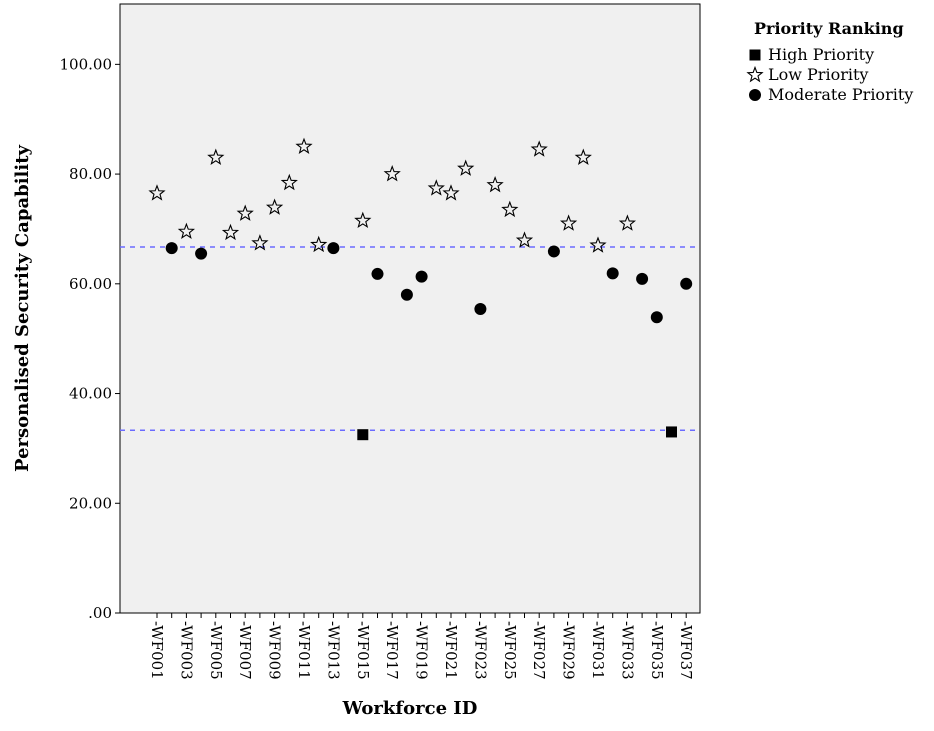 The image size is (934, 731). Describe the element at coordinates (392, 650) in the screenshot. I see `x-tick-label: -WF017` at that location.